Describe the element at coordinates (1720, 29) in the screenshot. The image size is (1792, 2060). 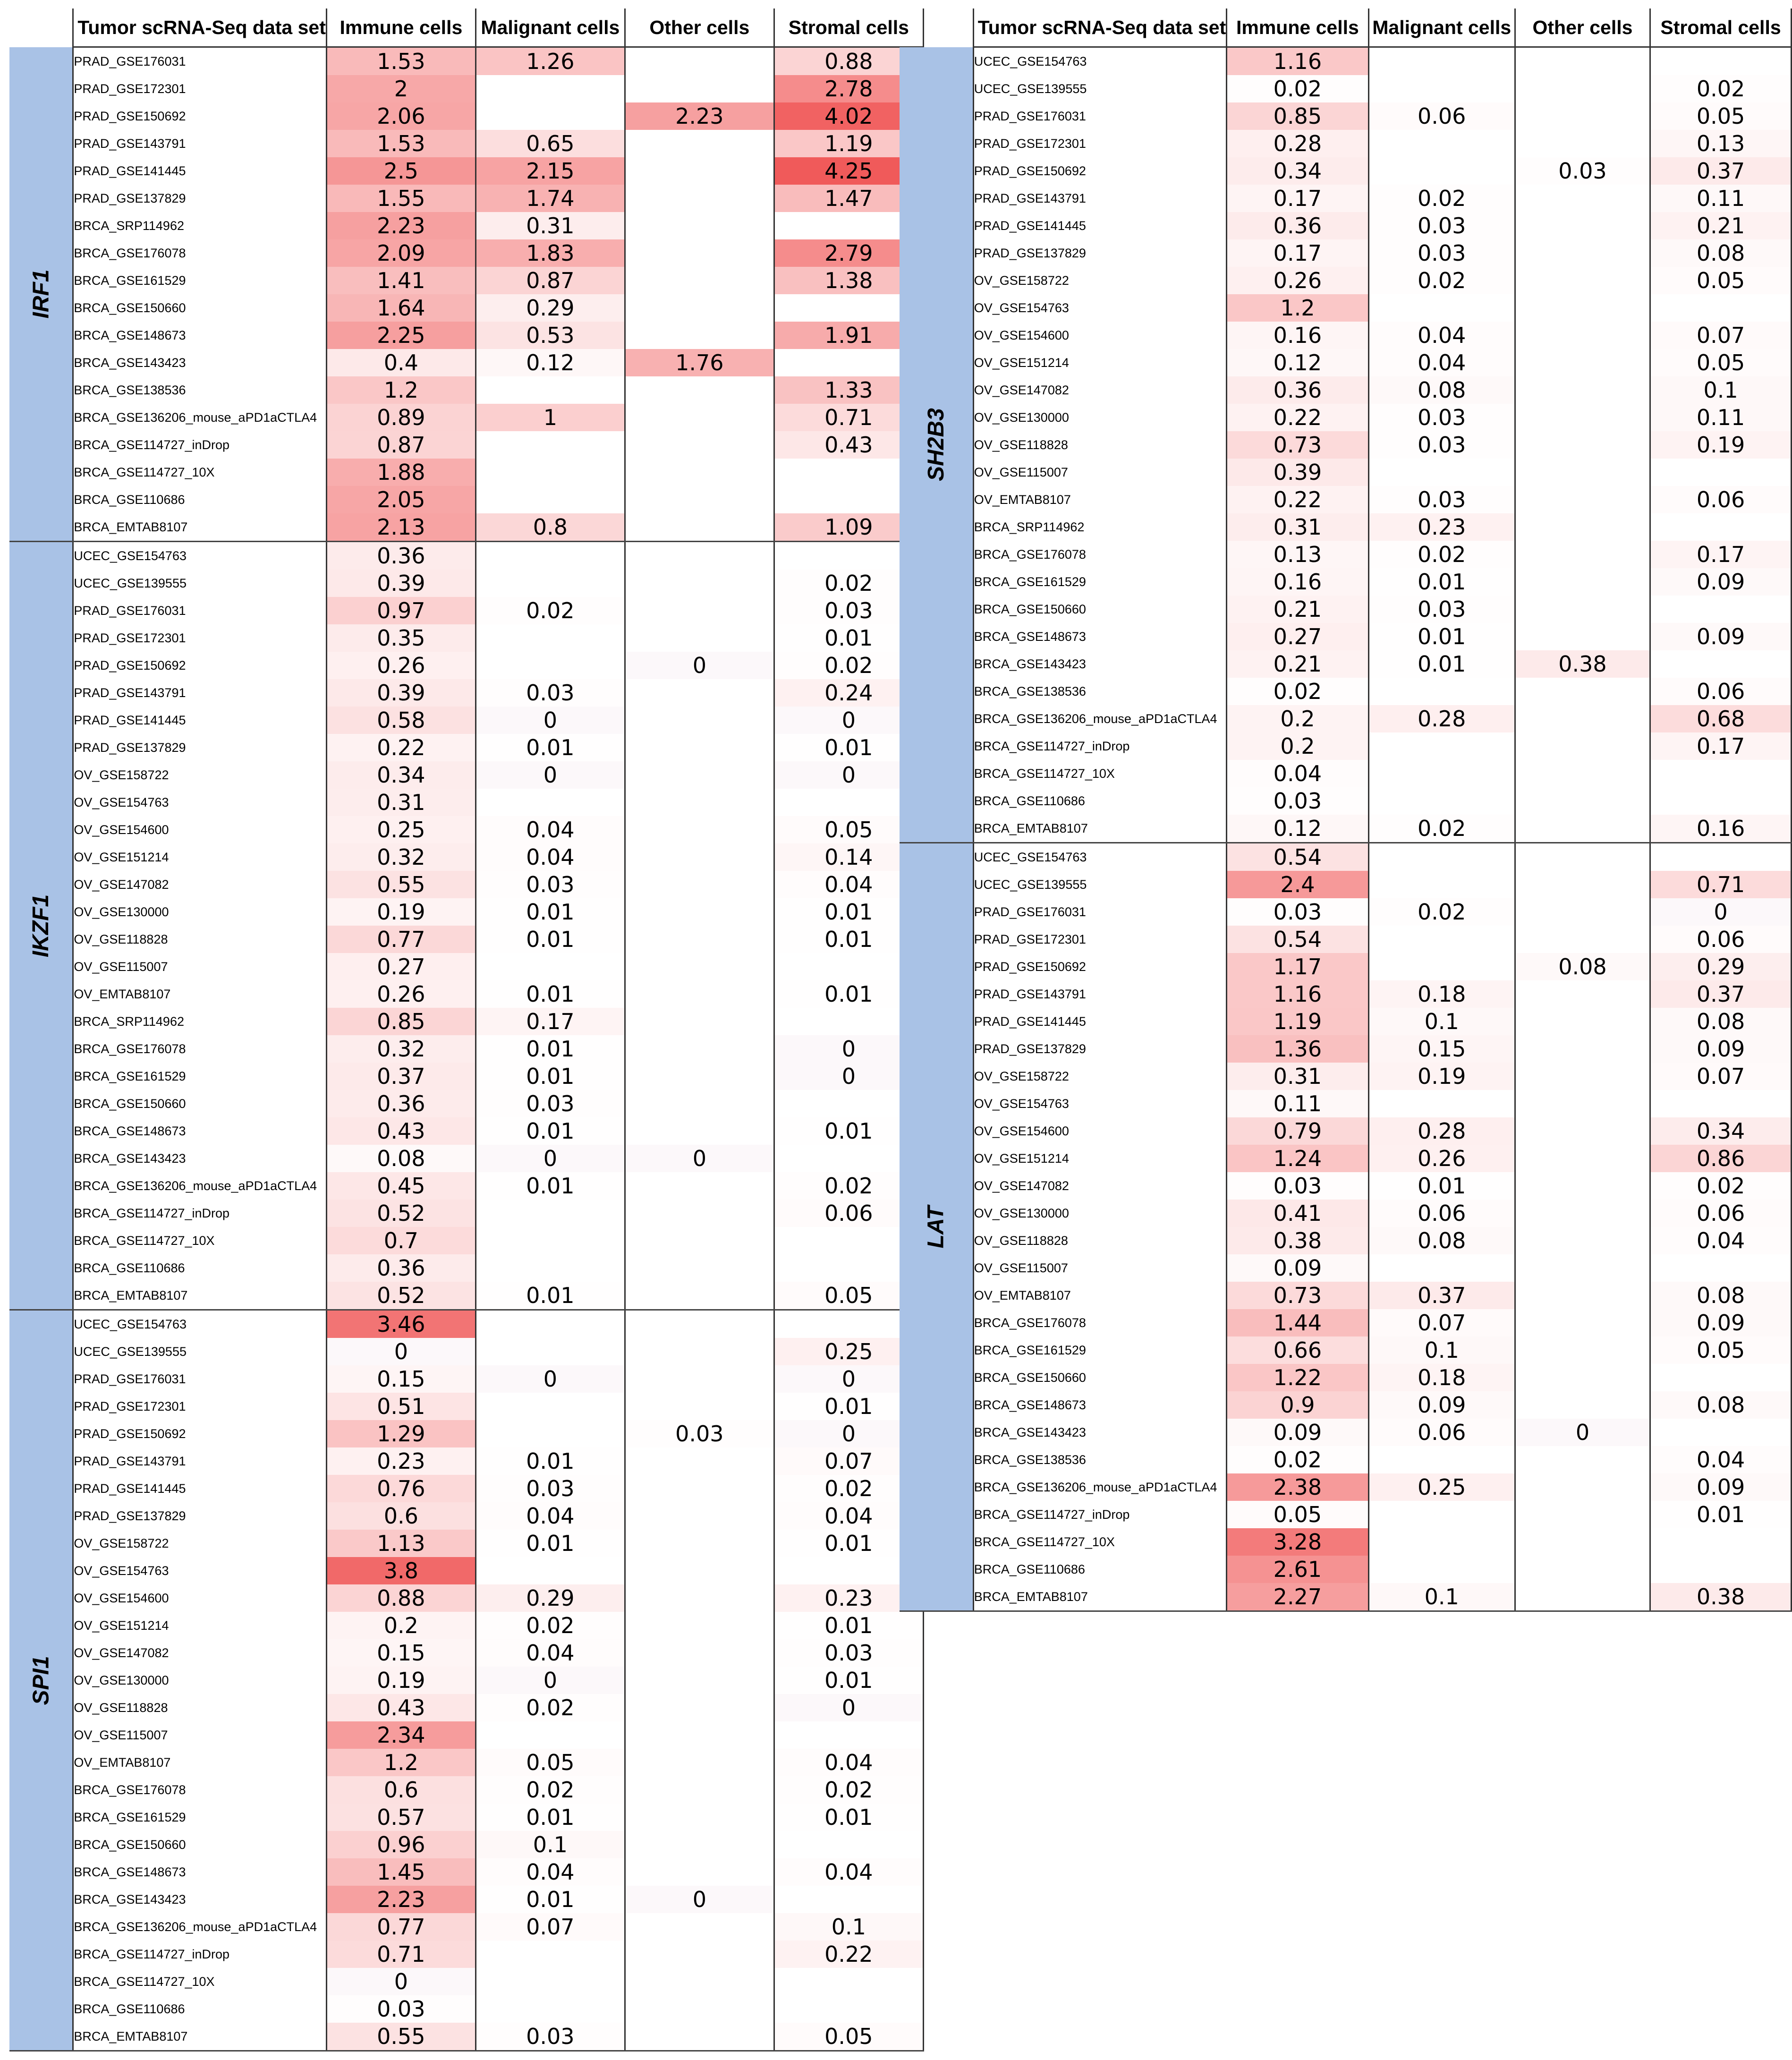
I see `column-header-stromal-cells: Stromal cells` at that location.